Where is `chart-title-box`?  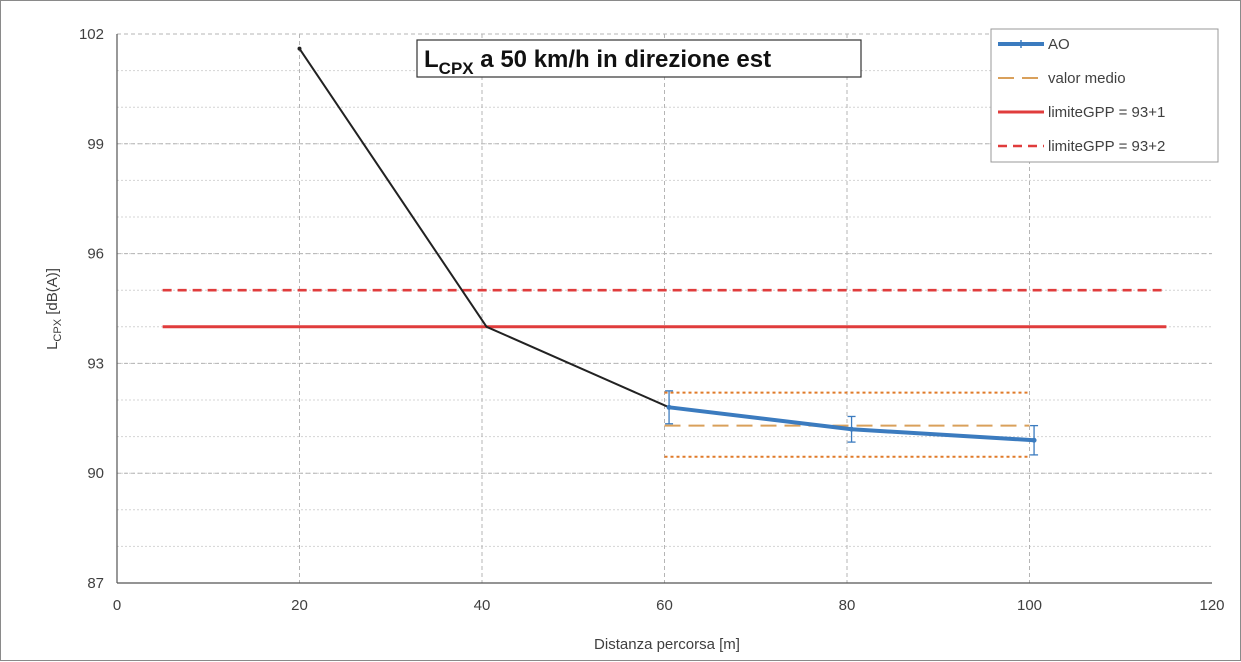 chart-title-box is located at coordinates (639, 58).